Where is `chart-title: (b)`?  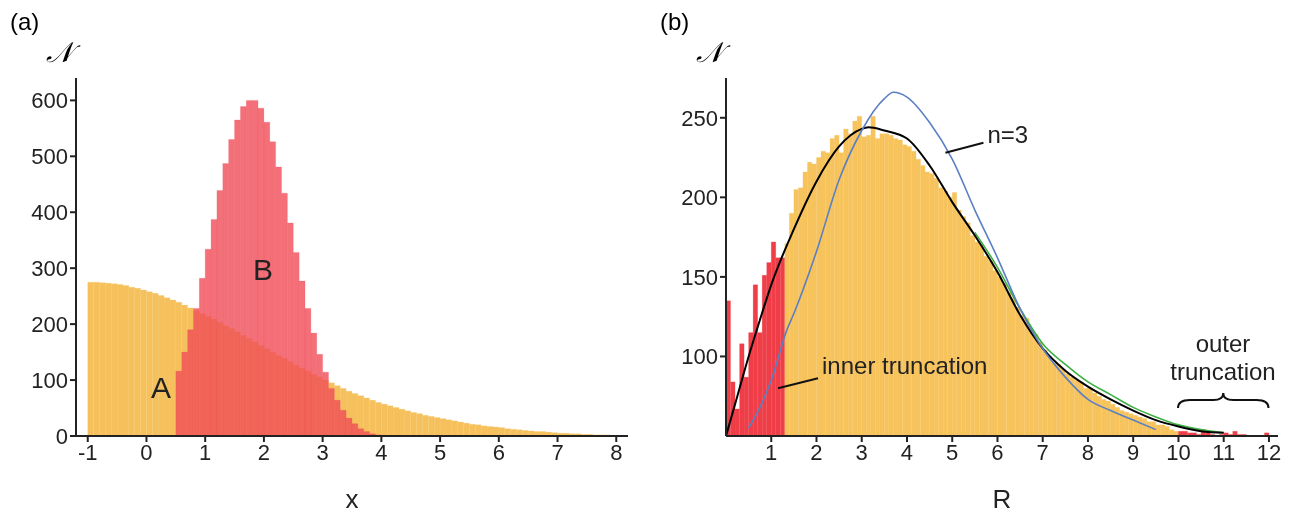
chart-title: (b) is located at coordinates (675, 22).